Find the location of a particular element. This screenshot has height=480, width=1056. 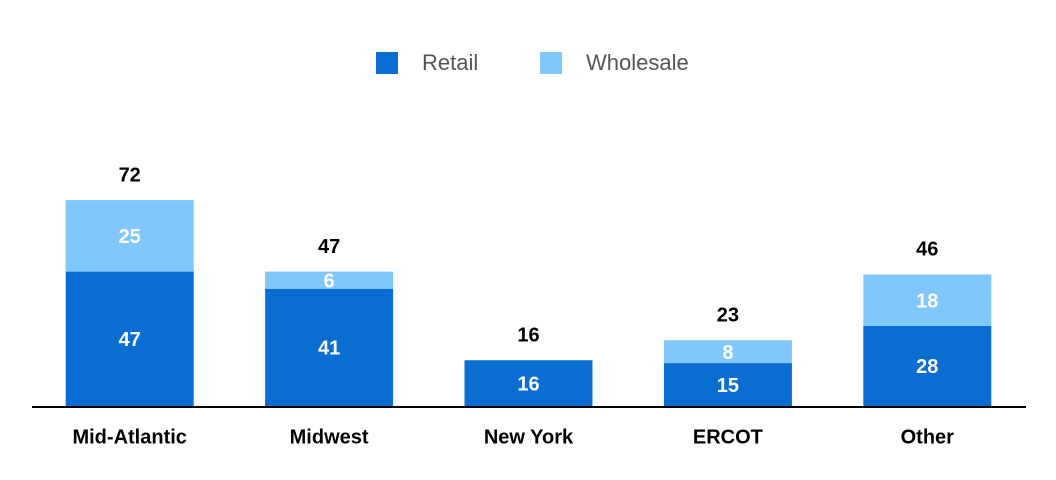

x-tick-label: Midwest is located at coordinates (329, 437).